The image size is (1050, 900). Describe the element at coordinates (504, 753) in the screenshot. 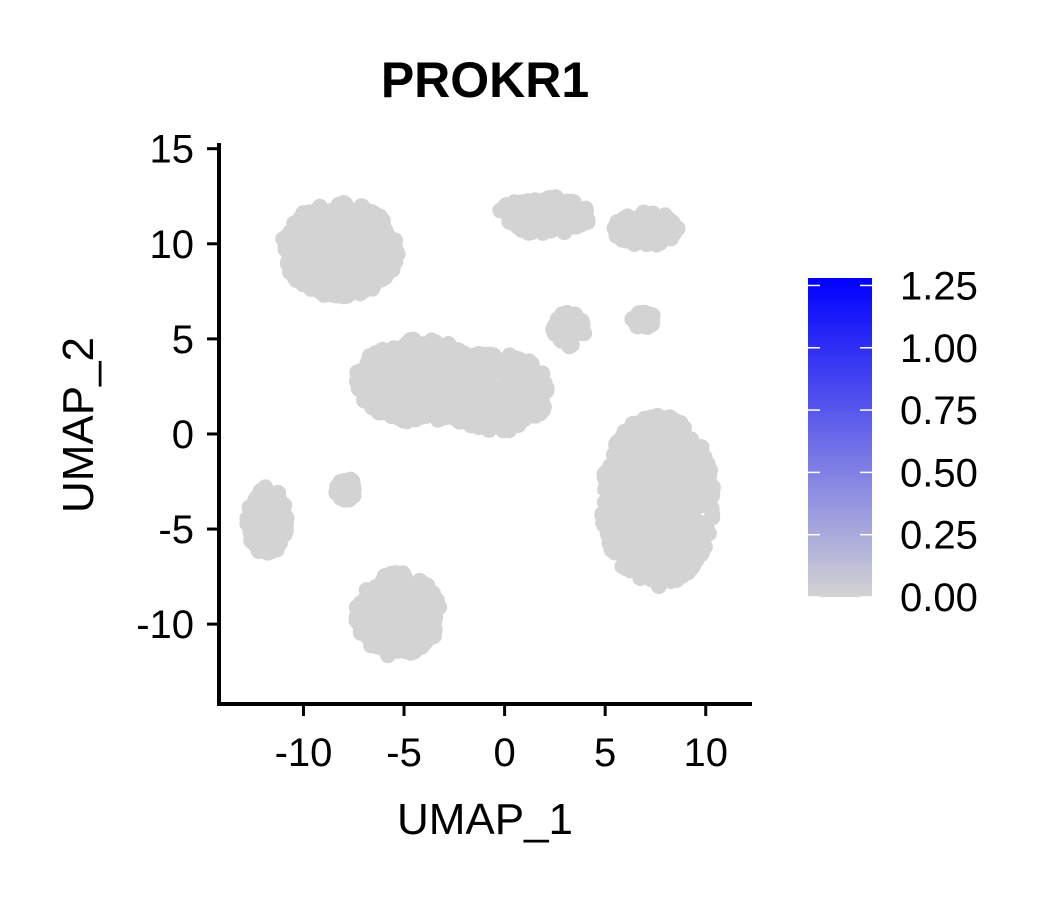

I see `x-tick-label: 0` at that location.